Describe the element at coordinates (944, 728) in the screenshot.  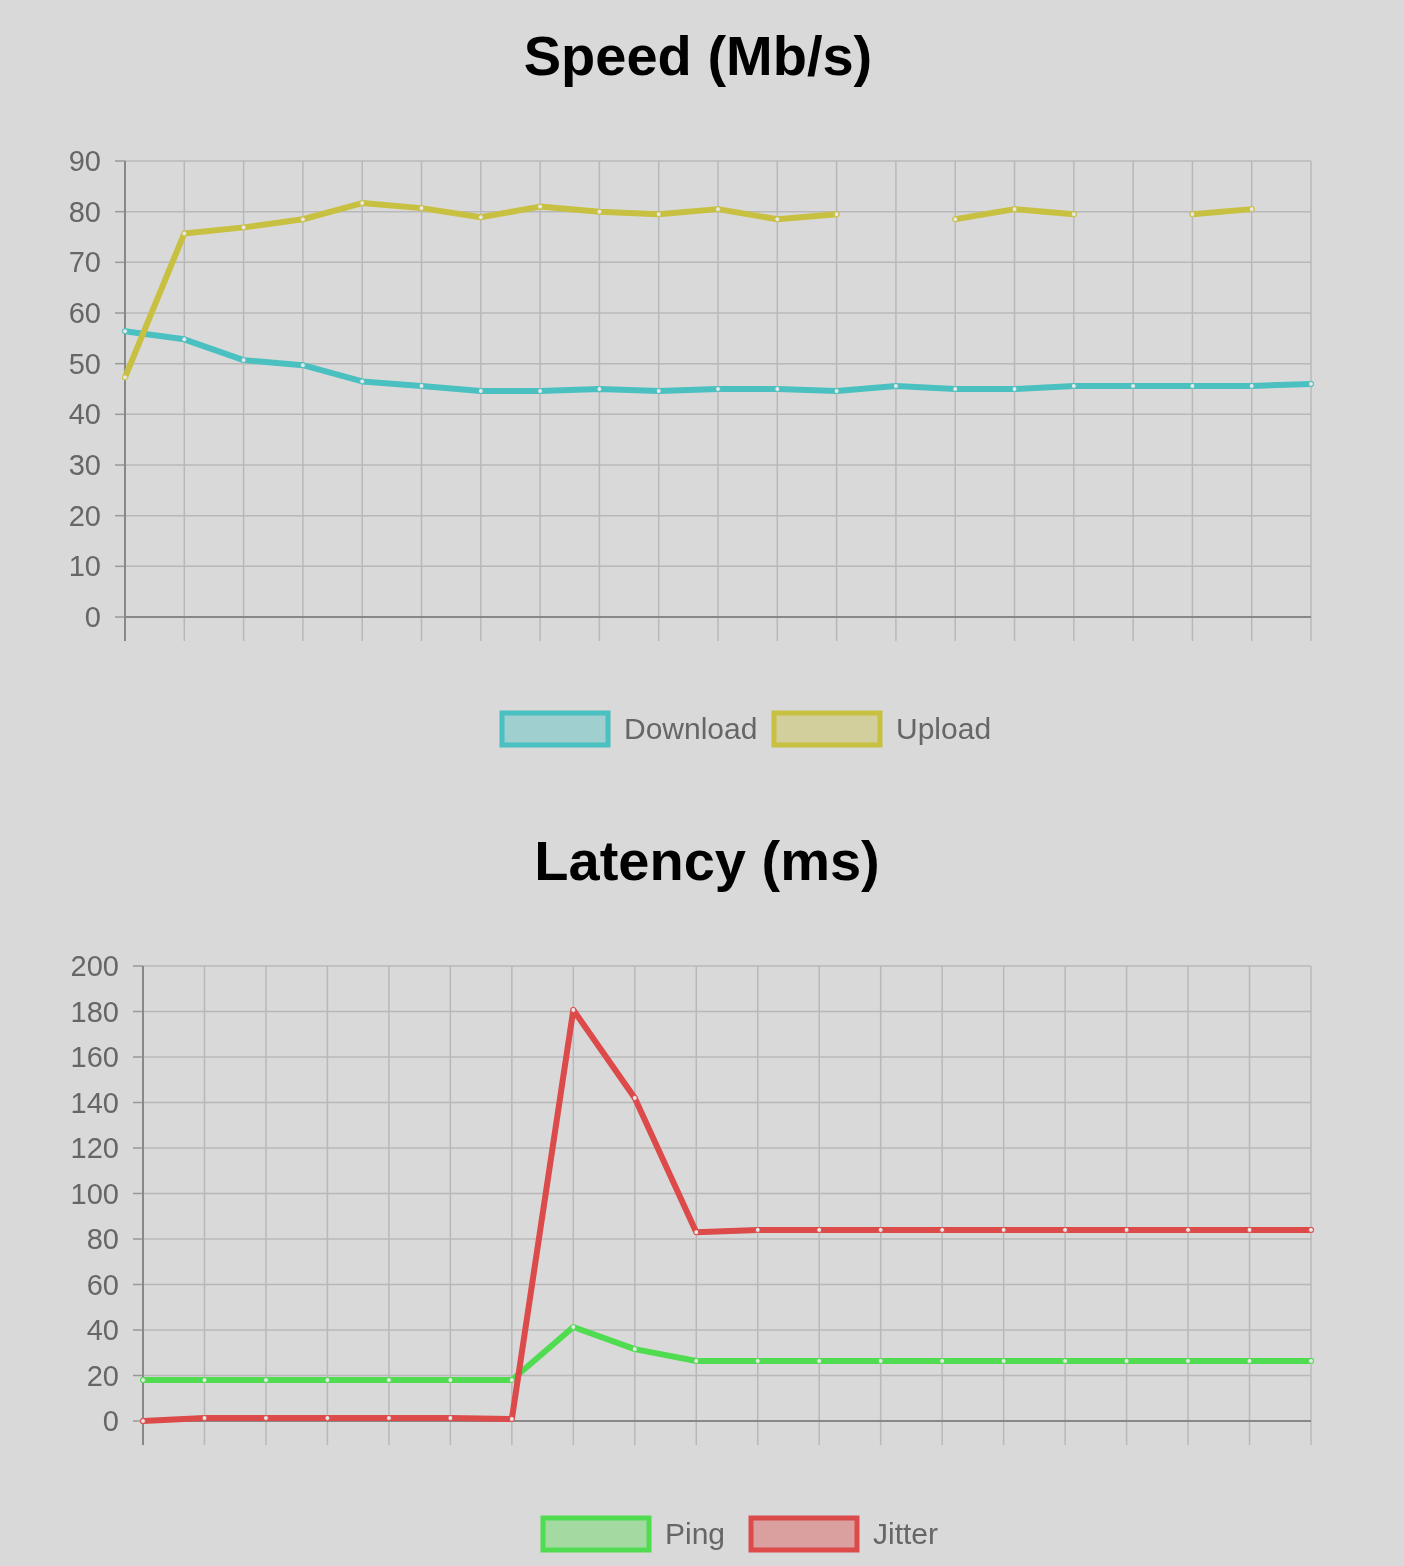
I see `legend-label: Upload` at that location.